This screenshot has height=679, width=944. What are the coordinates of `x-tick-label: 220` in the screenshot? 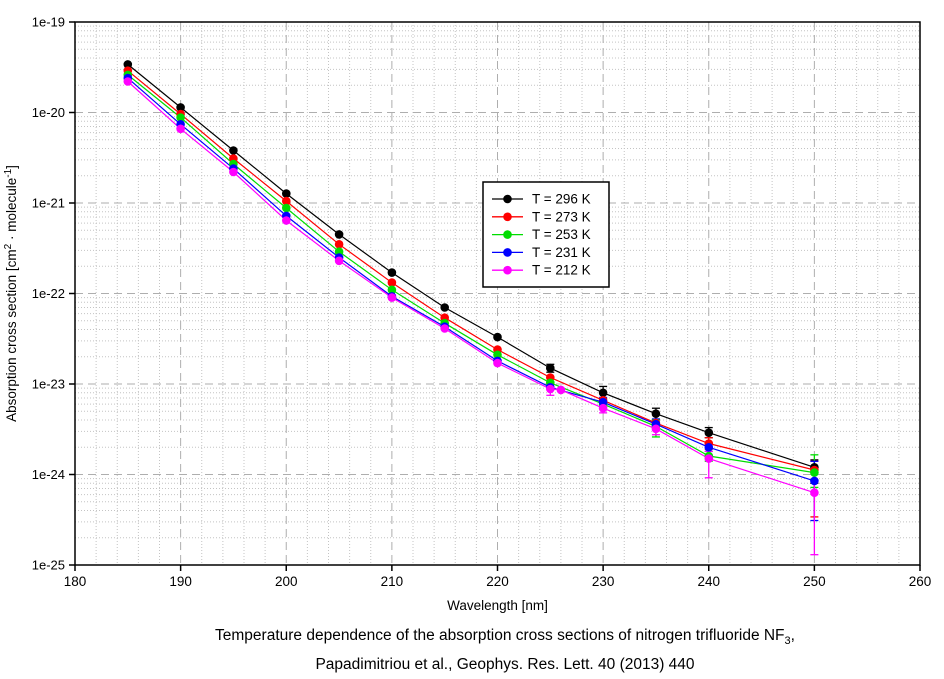 It's located at (497, 581).